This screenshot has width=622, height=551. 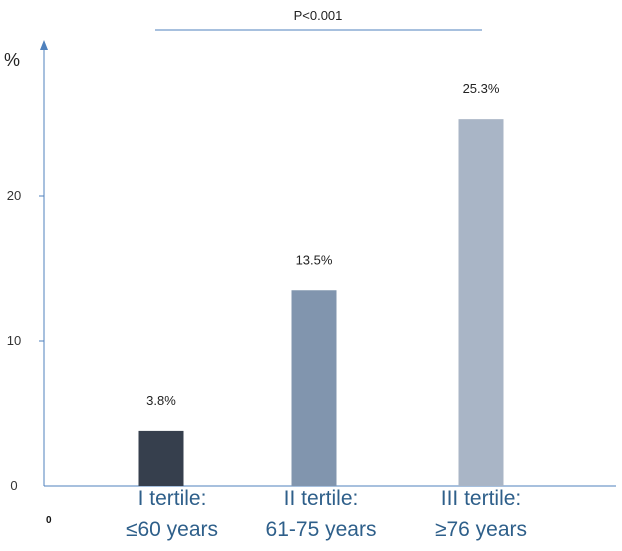 What do you see at coordinates (44, 45) in the screenshot?
I see `y-axis-arrow` at bounding box center [44, 45].